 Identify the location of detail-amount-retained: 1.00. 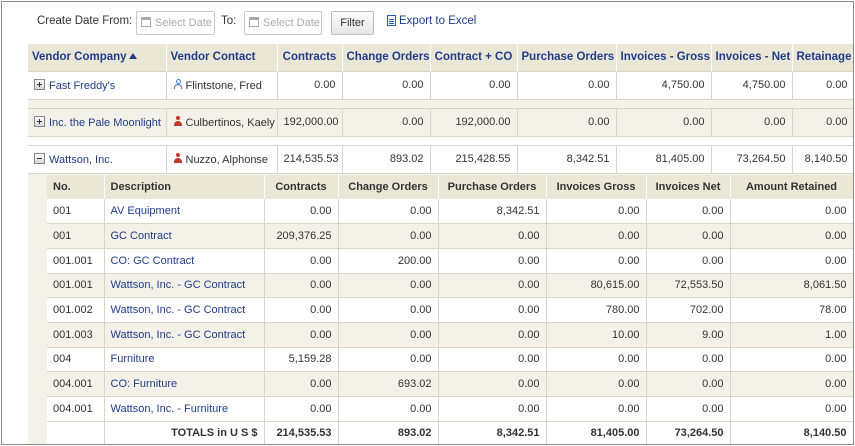
(791, 335).